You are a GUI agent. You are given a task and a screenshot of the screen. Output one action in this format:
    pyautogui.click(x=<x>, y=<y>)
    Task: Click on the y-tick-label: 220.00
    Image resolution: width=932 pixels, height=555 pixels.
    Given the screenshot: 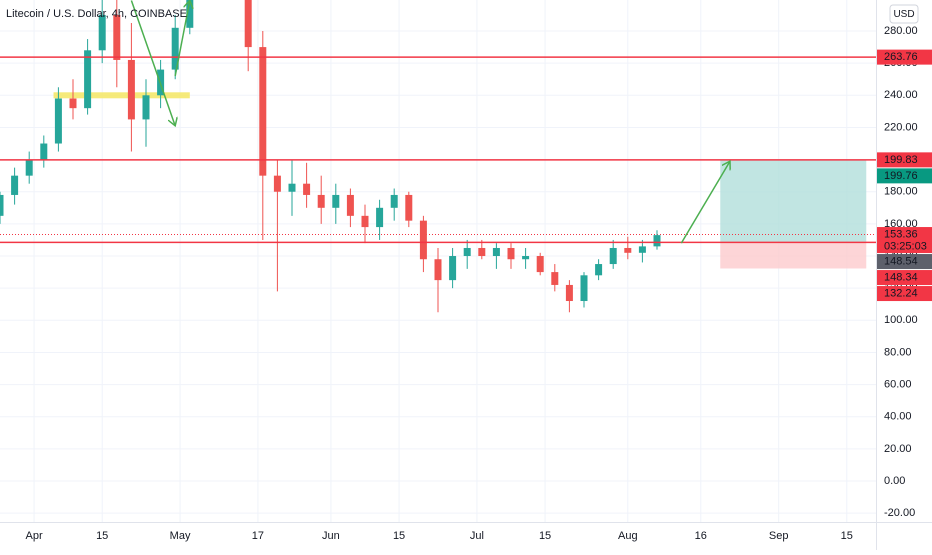 What is the action you would take?
    pyautogui.click(x=901, y=127)
    